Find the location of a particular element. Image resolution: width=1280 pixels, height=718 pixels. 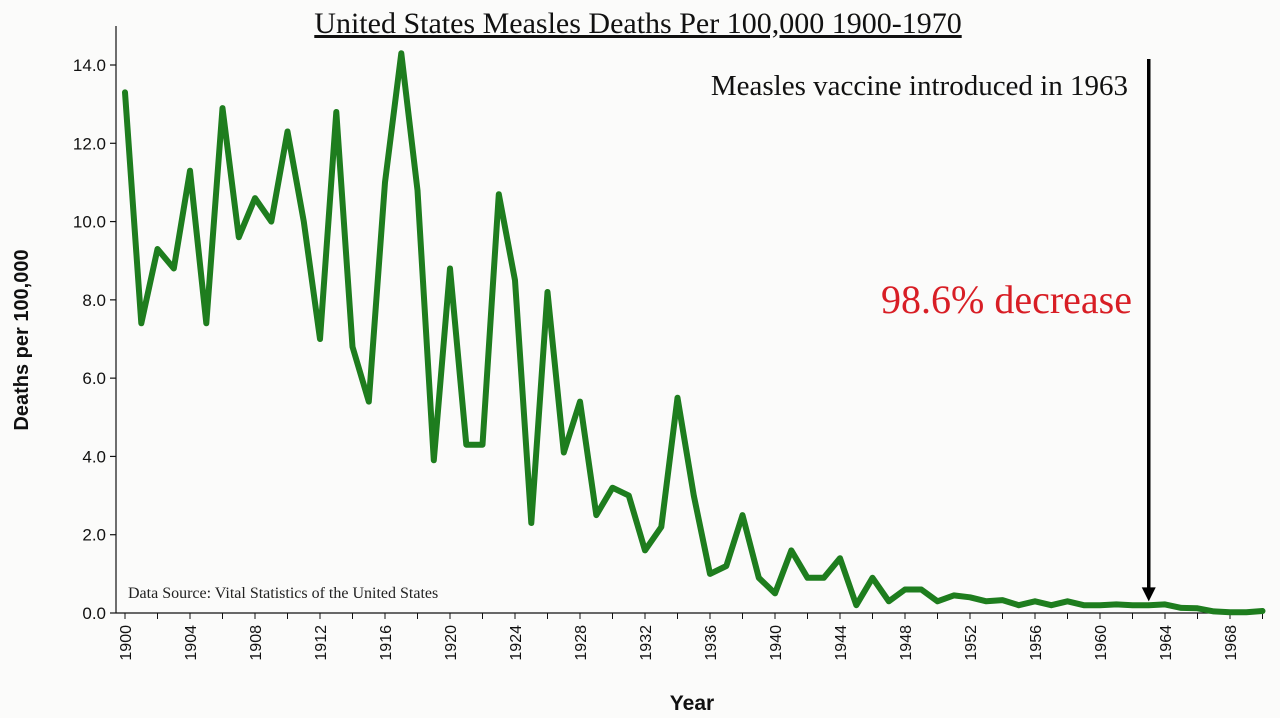

y-tick-label: 0.0 is located at coordinates (94, 613).